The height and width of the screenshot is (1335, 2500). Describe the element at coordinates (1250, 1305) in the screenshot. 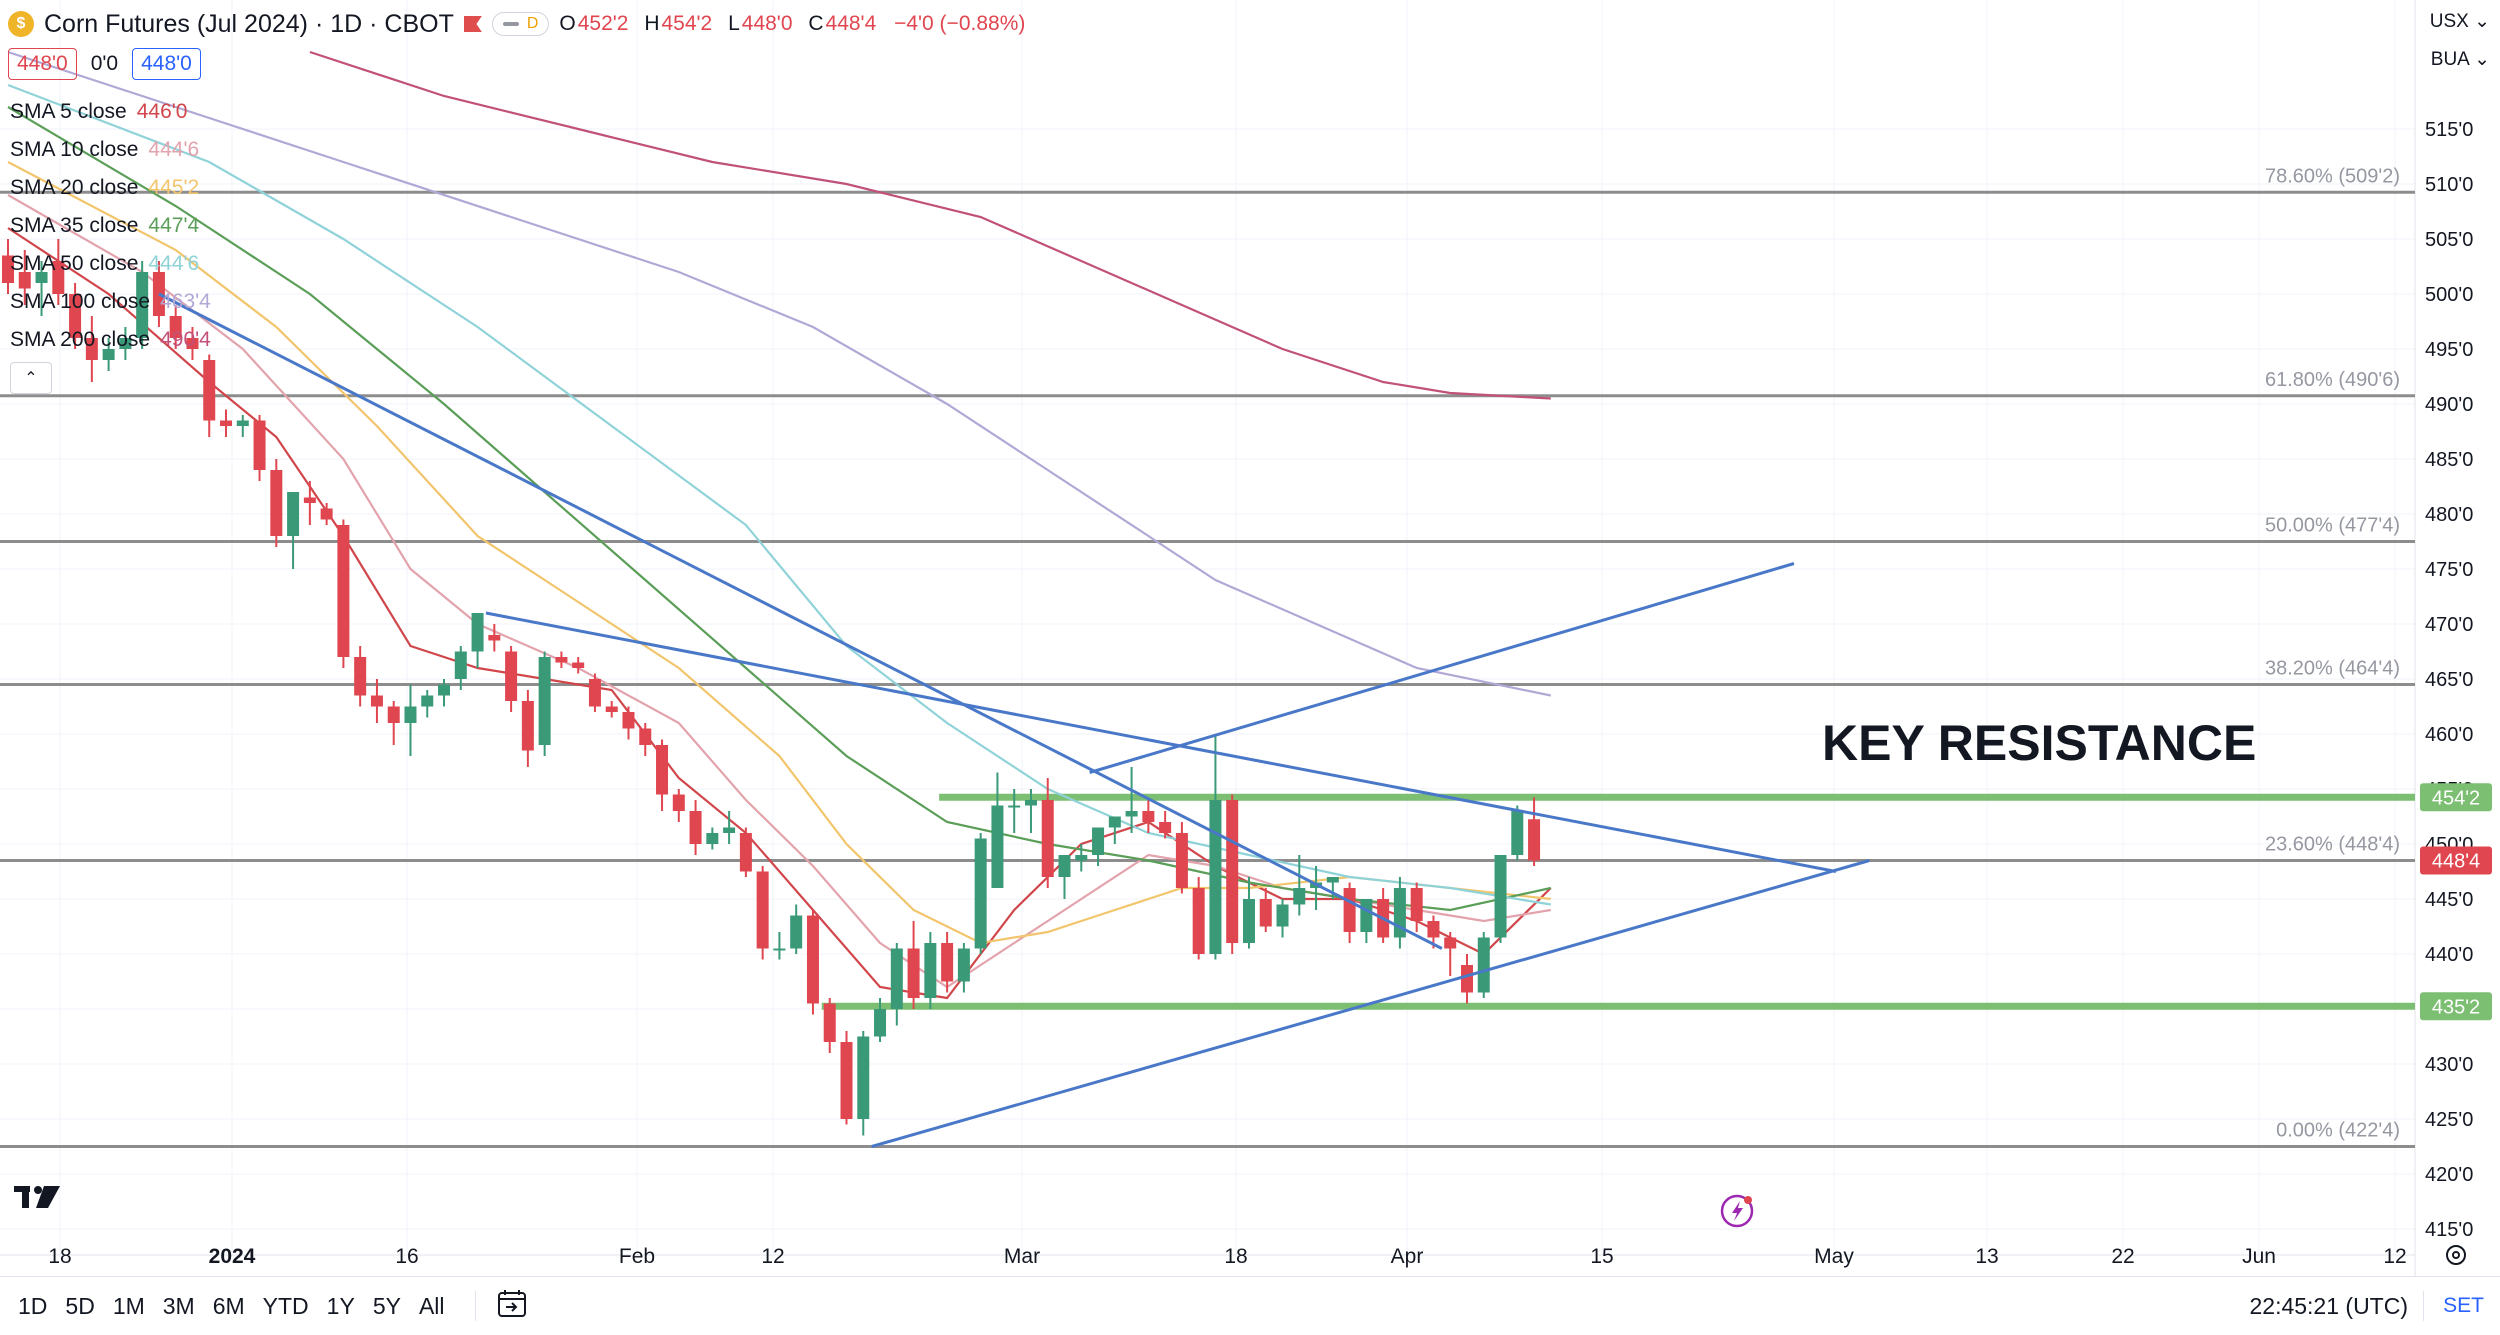

I see `bottom-toolbar: 1D 5D 1M 3M 6M YTD 1Y 5Y All 22:45:21 (UTC) SET` at that location.